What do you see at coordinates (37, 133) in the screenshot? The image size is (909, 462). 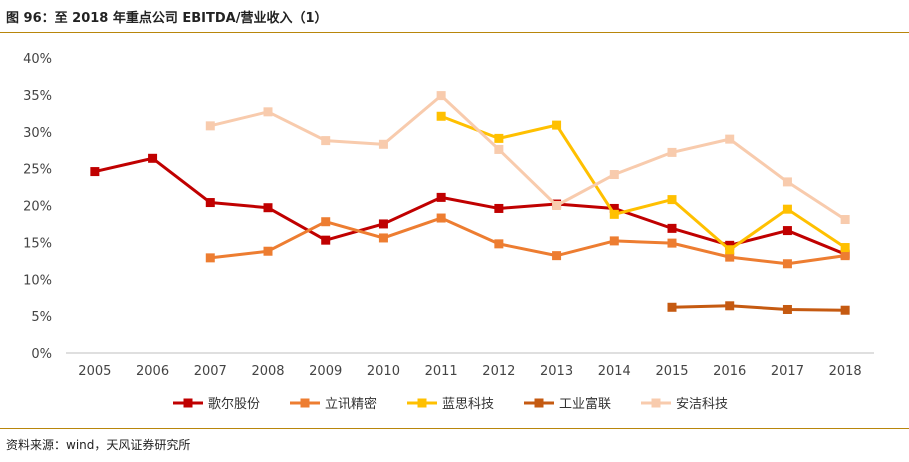 I see `y-tick-label: 30%` at bounding box center [37, 133].